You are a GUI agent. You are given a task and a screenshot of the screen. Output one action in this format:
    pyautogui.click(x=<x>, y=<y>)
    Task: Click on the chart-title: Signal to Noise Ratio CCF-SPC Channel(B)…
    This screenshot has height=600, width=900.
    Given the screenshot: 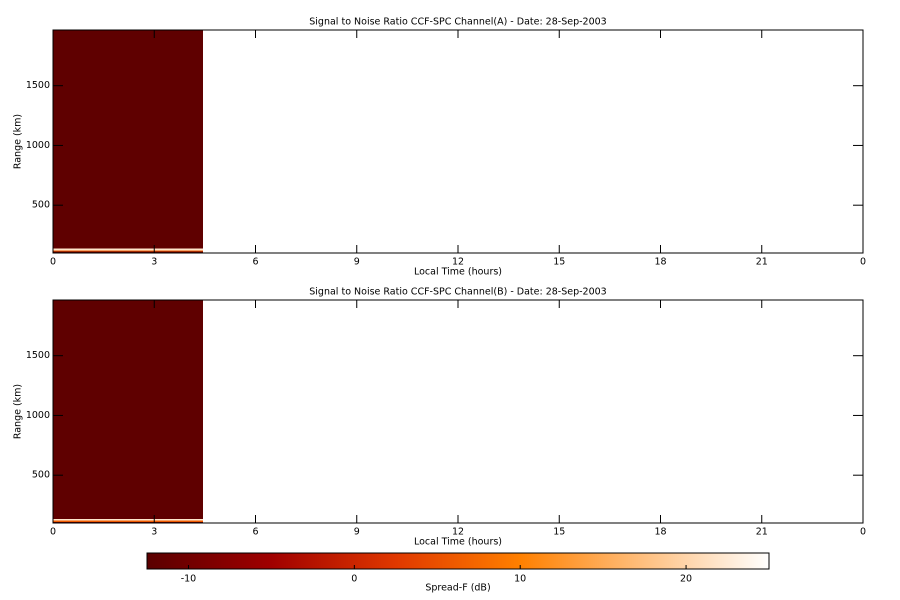 What is the action you would take?
    pyautogui.click(x=457, y=292)
    